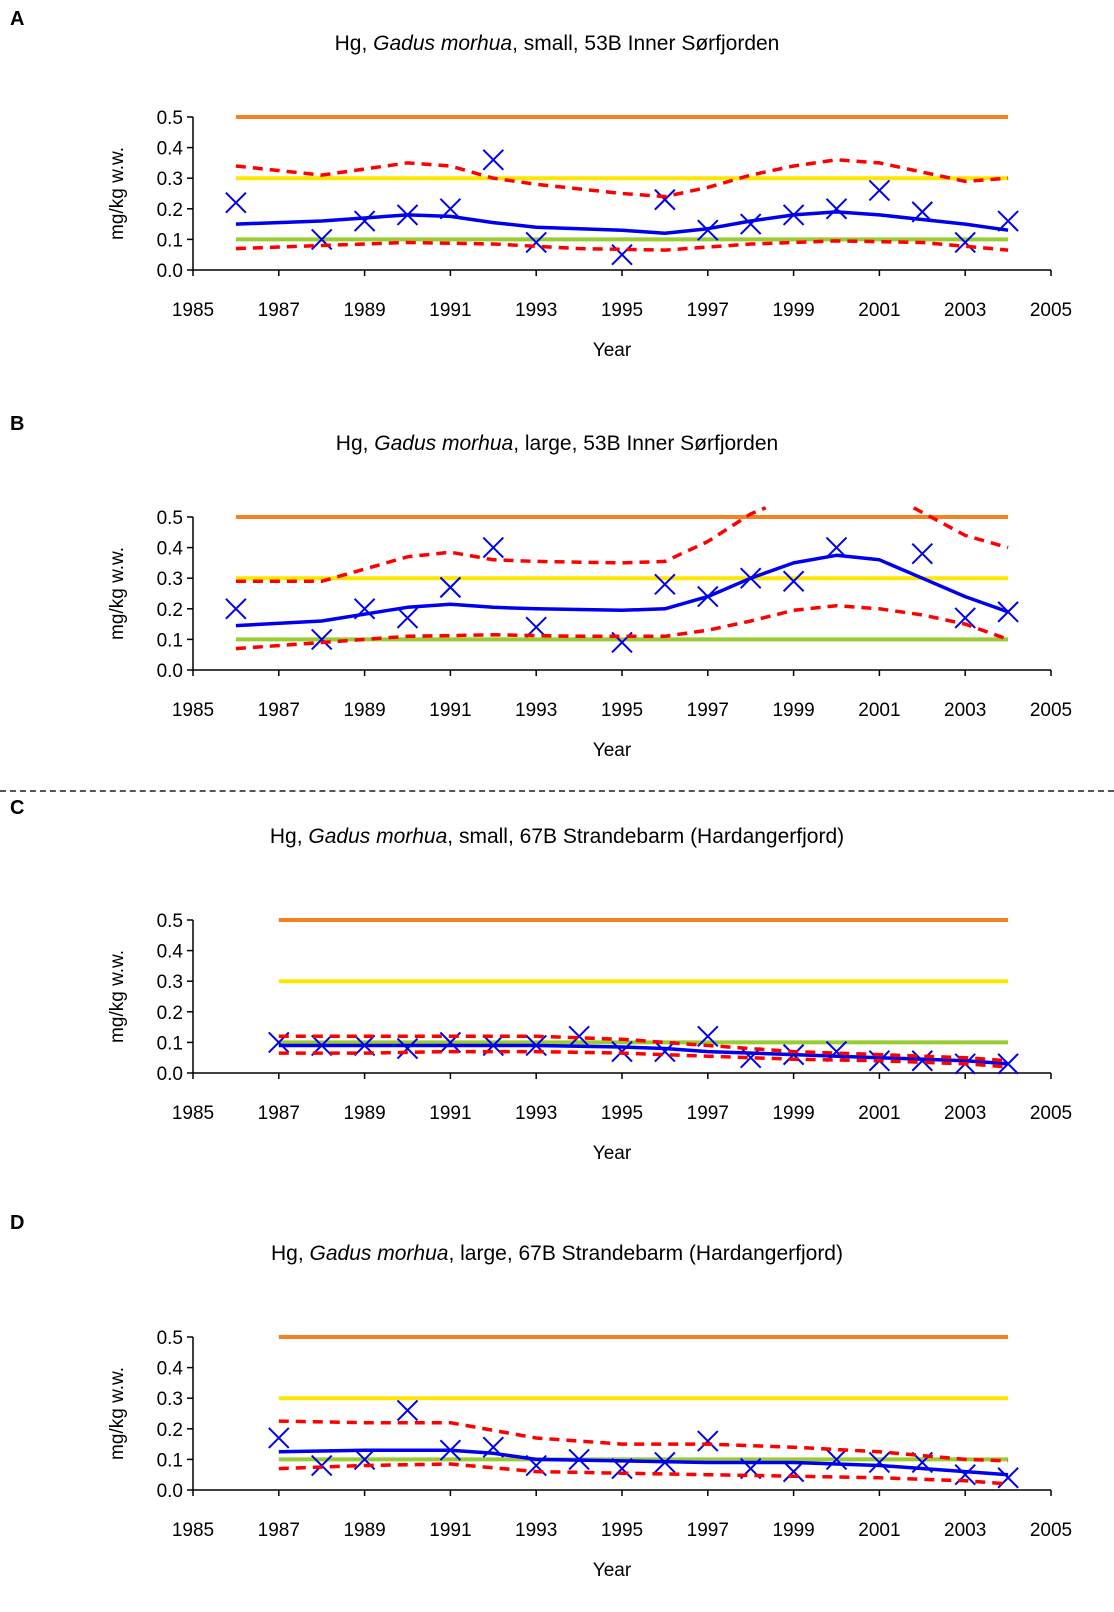 Image resolution: width=1114 pixels, height=1612 pixels. Describe the element at coordinates (279, 1530) in the screenshot. I see `x-tick-label: 1987` at that location.